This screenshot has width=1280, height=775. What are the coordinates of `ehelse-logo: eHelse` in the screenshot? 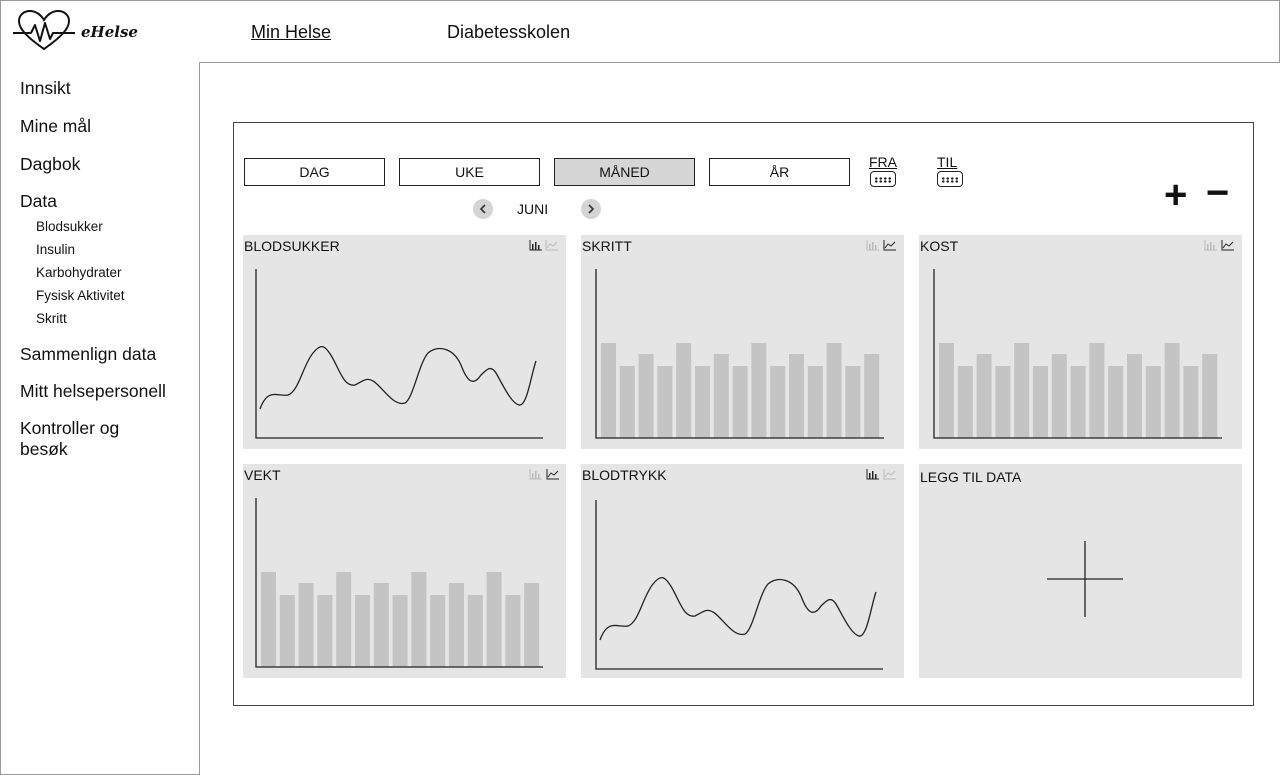 It's located at (88, 32).